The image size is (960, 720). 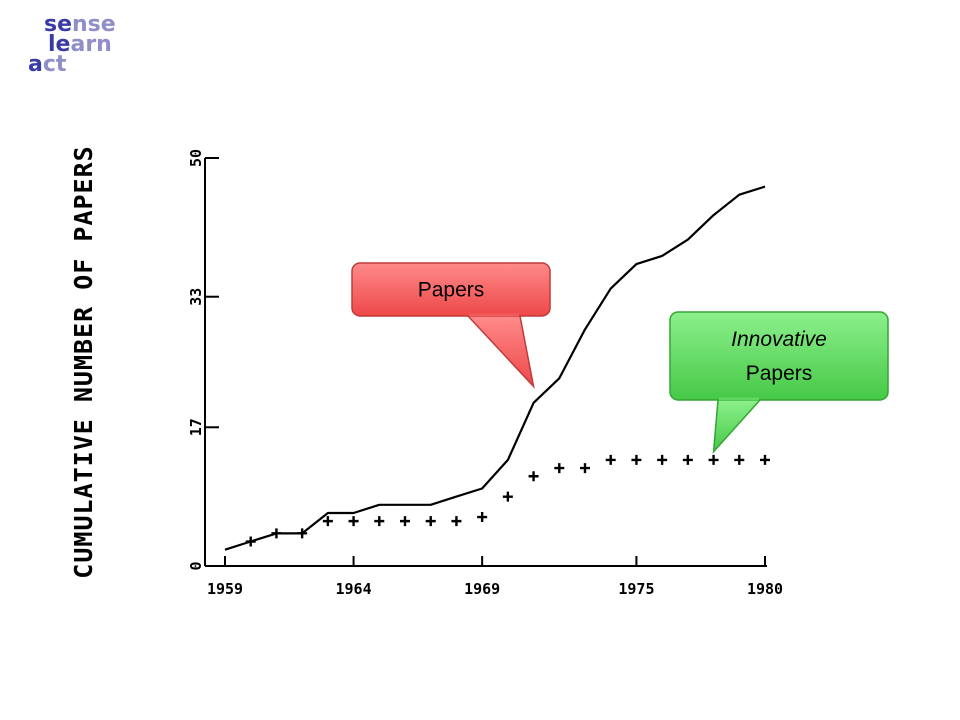 I want to click on callout-innovative-papers-text-0: Innovative, so click(x=779, y=339).